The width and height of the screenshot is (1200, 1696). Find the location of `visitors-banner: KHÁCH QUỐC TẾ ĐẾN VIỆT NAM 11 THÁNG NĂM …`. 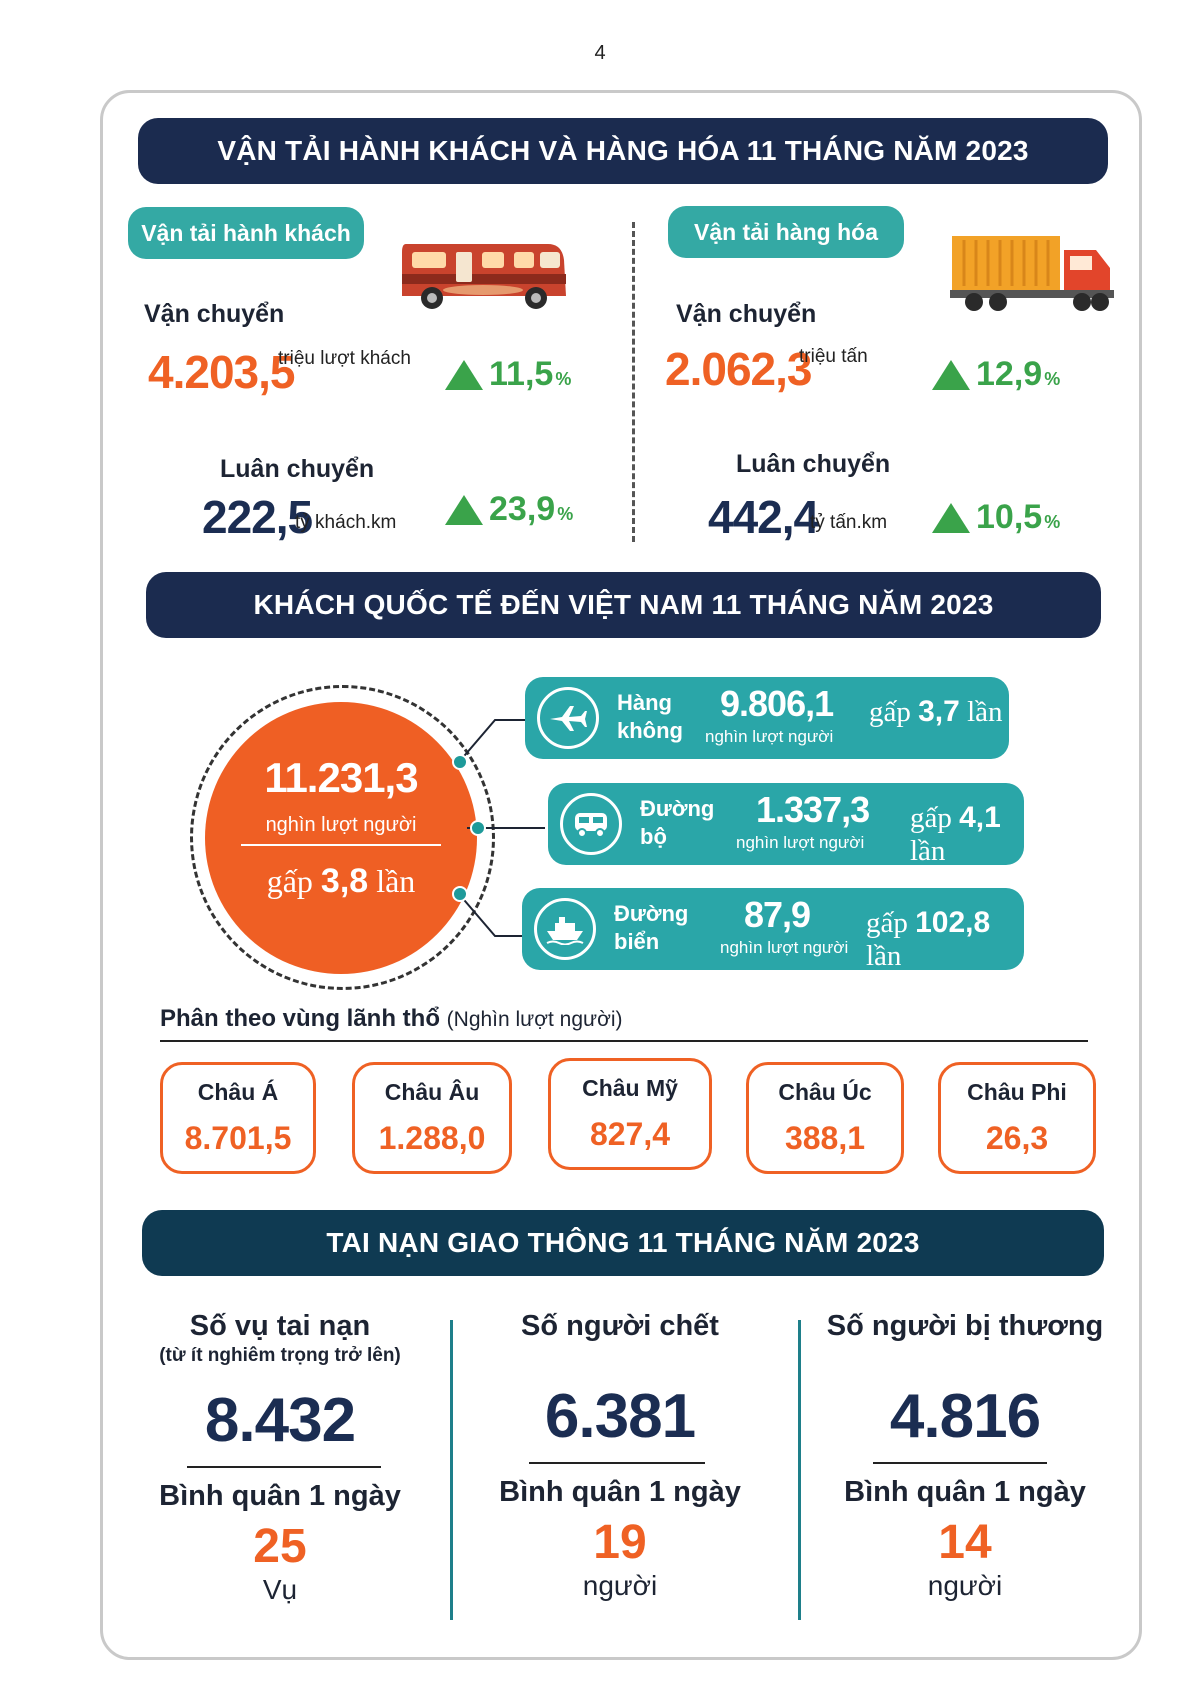

visitors-banner: KHÁCH QUỐC TẾ ĐẾN VIỆT NAM 11 THÁNG NĂM … is located at coordinates (623, 605).